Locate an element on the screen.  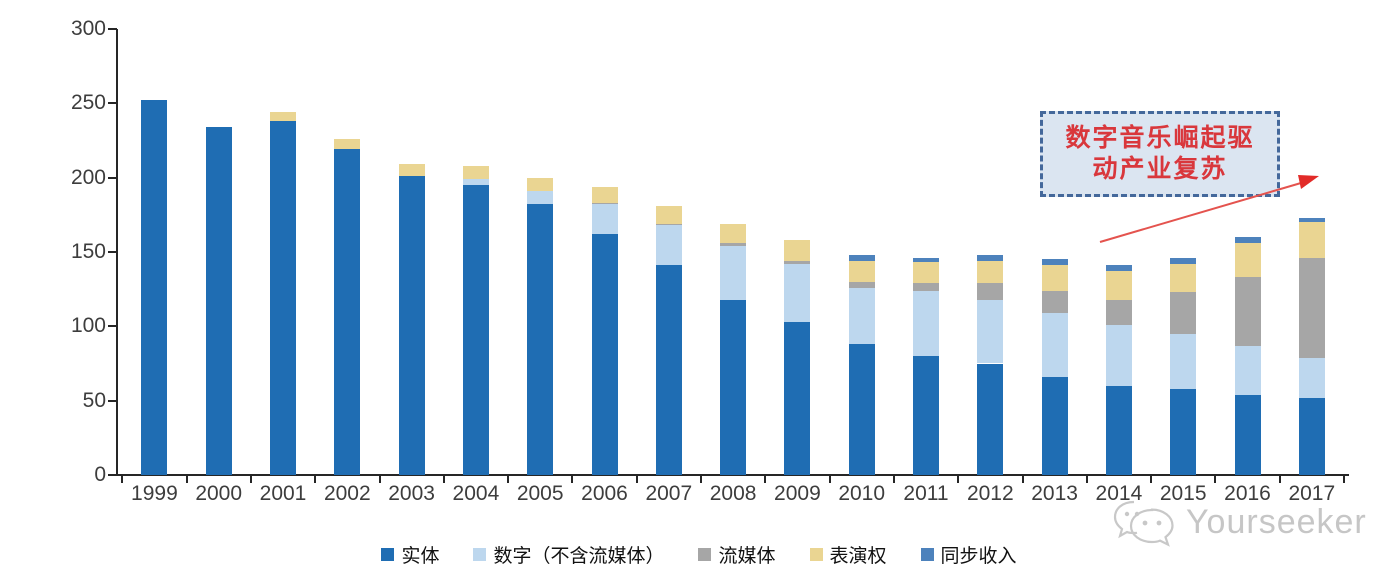
bar-2012-physical is located at coordinates (990, 419).